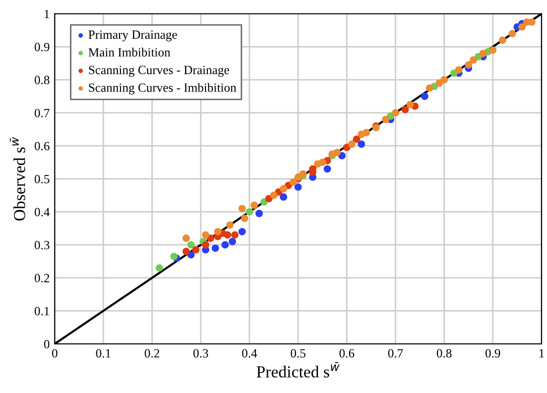 This screenshot has width=547, height=393. Describe the element at coordinates (159, 71) in the screenshot. I see `legend-label: Scanning Curves - Drainage` at that location.